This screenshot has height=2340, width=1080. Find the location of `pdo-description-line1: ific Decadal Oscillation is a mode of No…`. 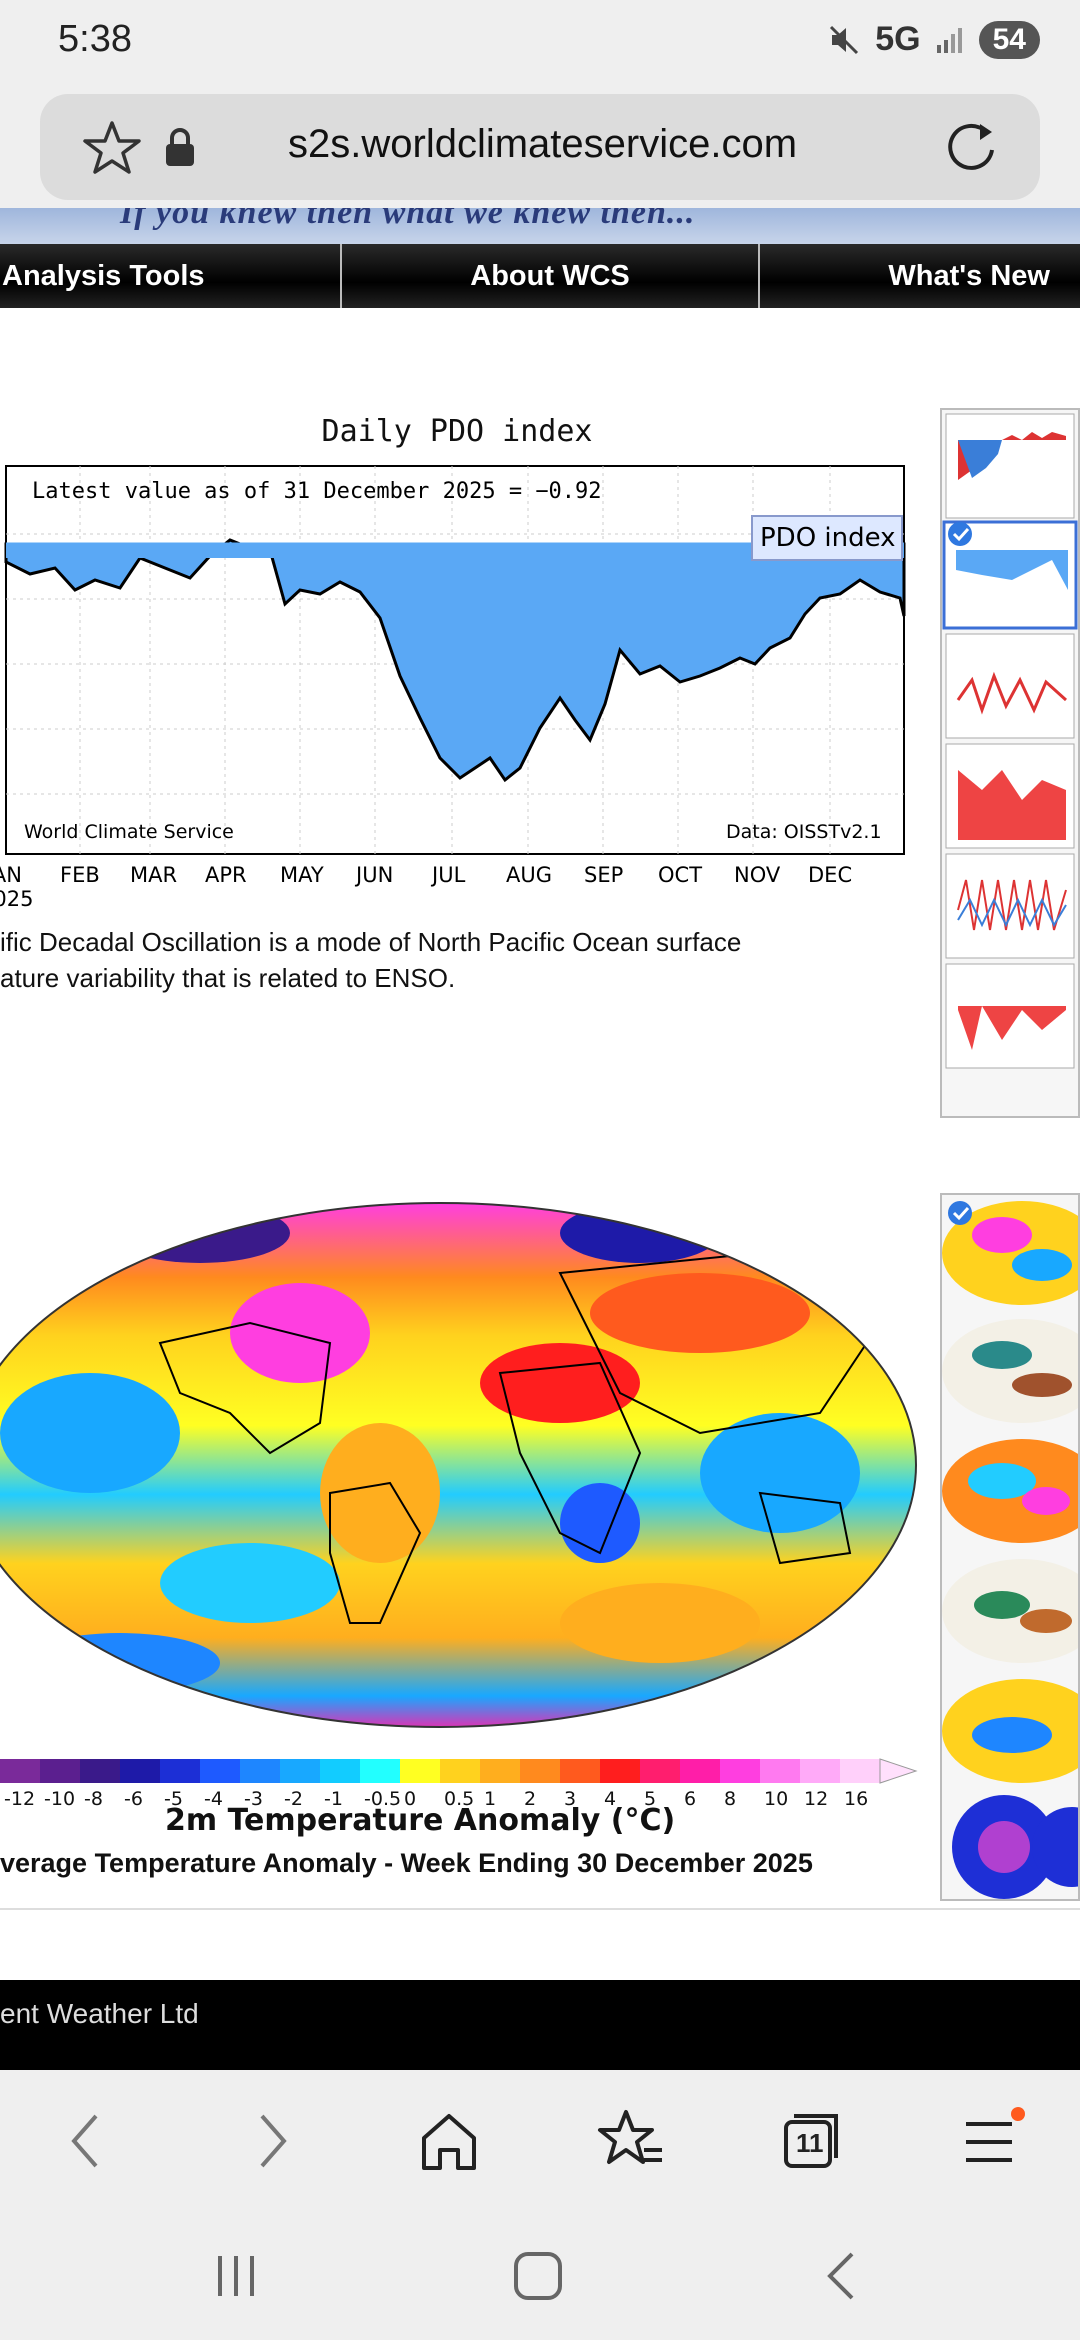

pdo-description-line1: ific Decadal Oscillation is a mode of No… is located at coordinates (371, 942).